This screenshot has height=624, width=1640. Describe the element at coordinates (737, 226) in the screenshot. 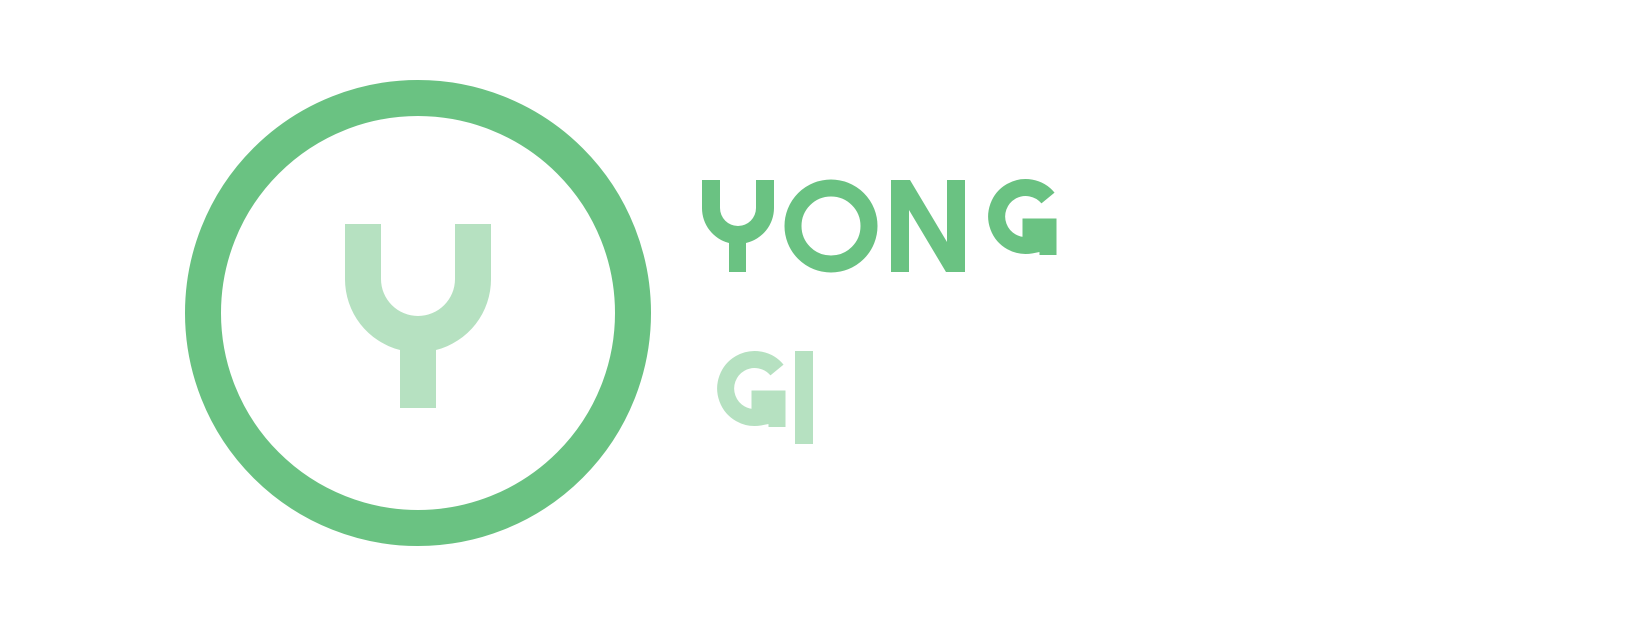

I see `letter-y` at that location.